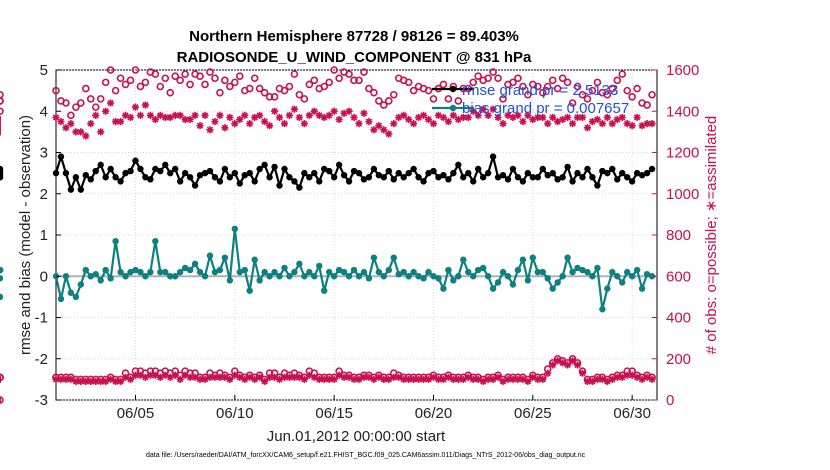 This screenshot has height=470, width=830. What do you see at coordinates (41, 400) in the screenshot?
I see `y-tick-label: -3` at bounding box center [41, 400].